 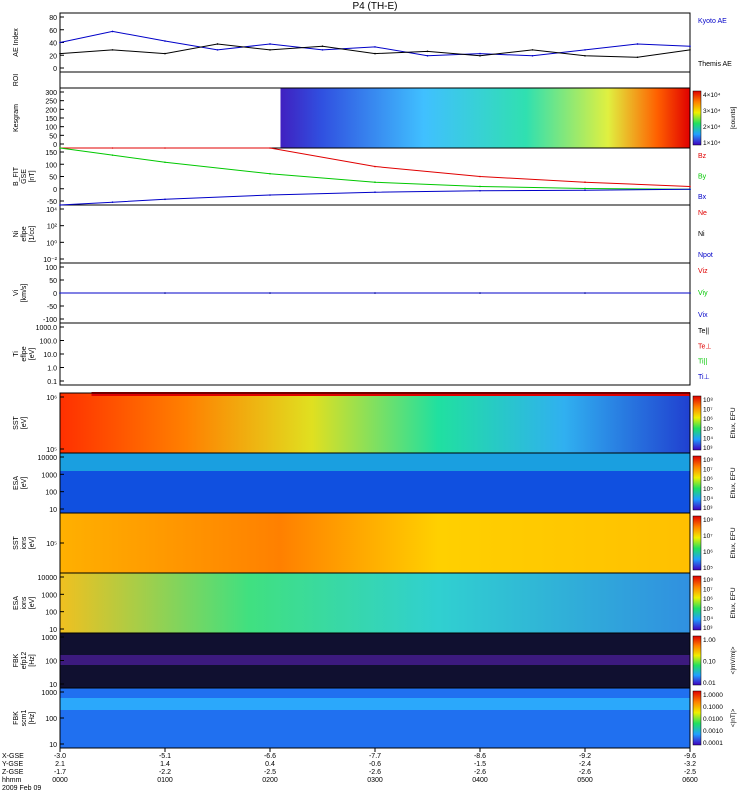 What do you see at coordinates (705, 346) in the screenshot?
I see `legend-entry: Te⊥` at bounding box center [705, 346].